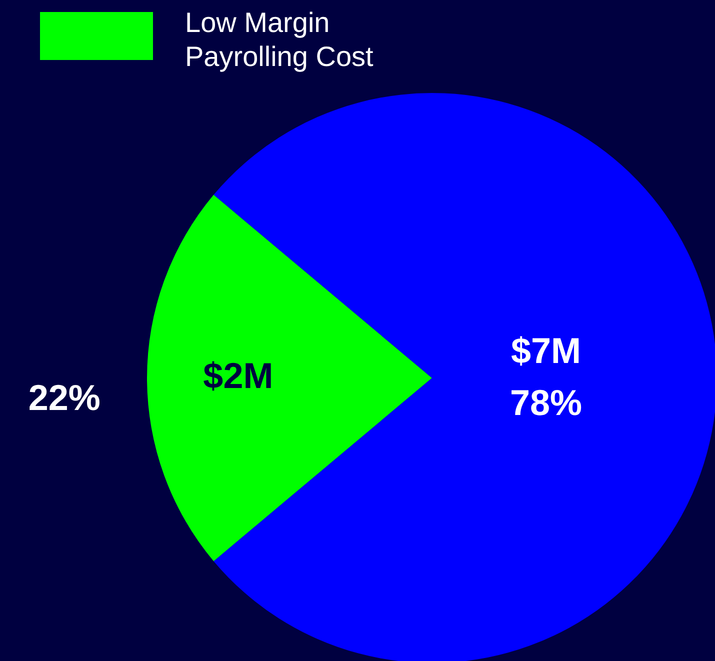 This screenshot has width=715, height=661. What do you see at coordinates (546, 350) in the screenshot?
I see `data-label: $7M` at bounding box center [546, 350].